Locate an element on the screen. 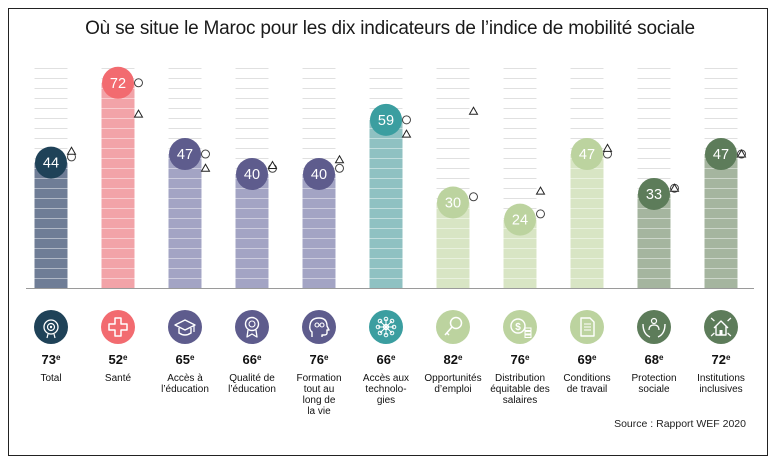 This screenshot has width=780, height=468. category-label: Institutions is located at coordinates (721, 378).